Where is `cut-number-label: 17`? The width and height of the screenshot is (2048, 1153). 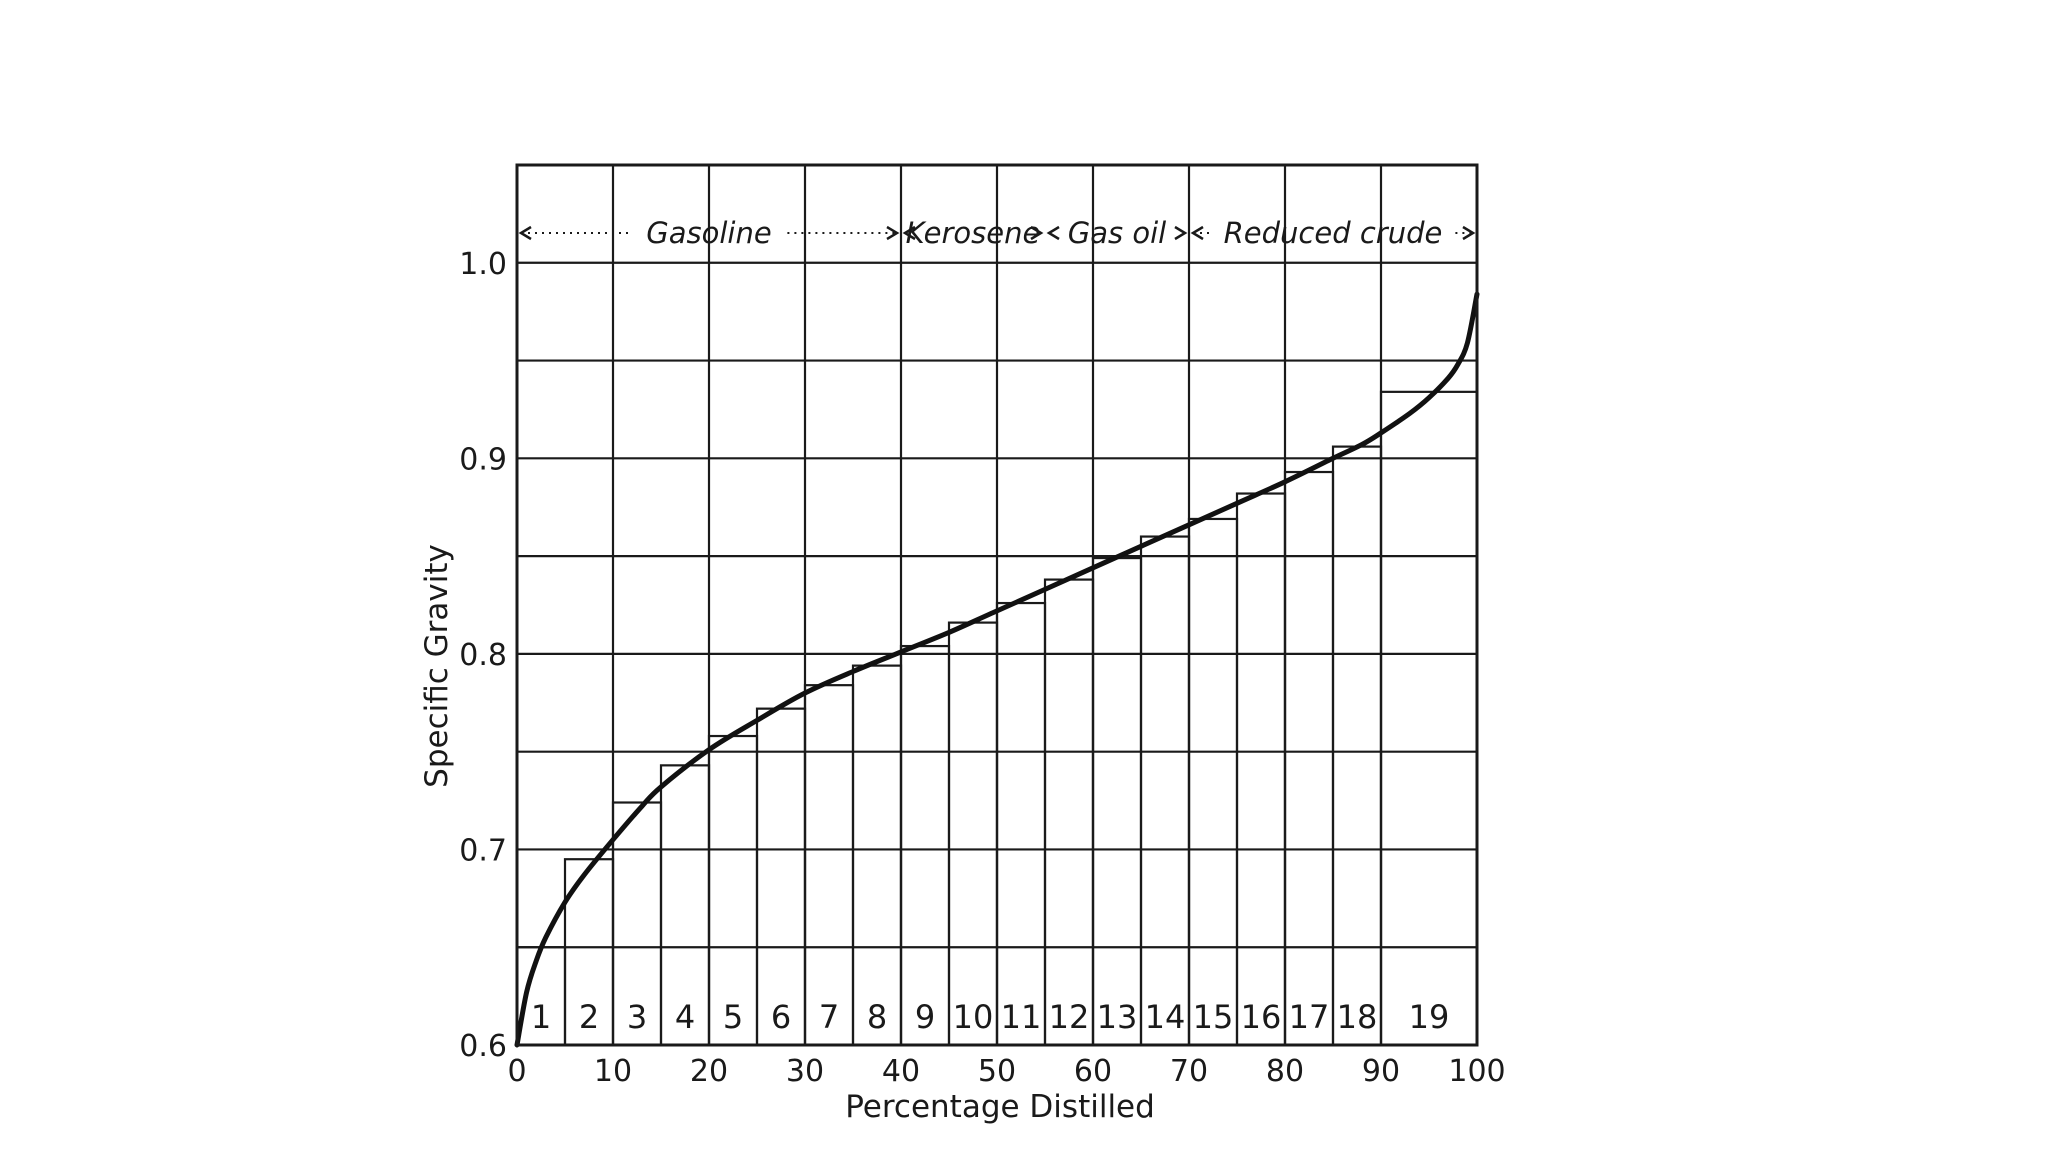
cut-number-label: 17 is located at coordinates (1309, 1017).